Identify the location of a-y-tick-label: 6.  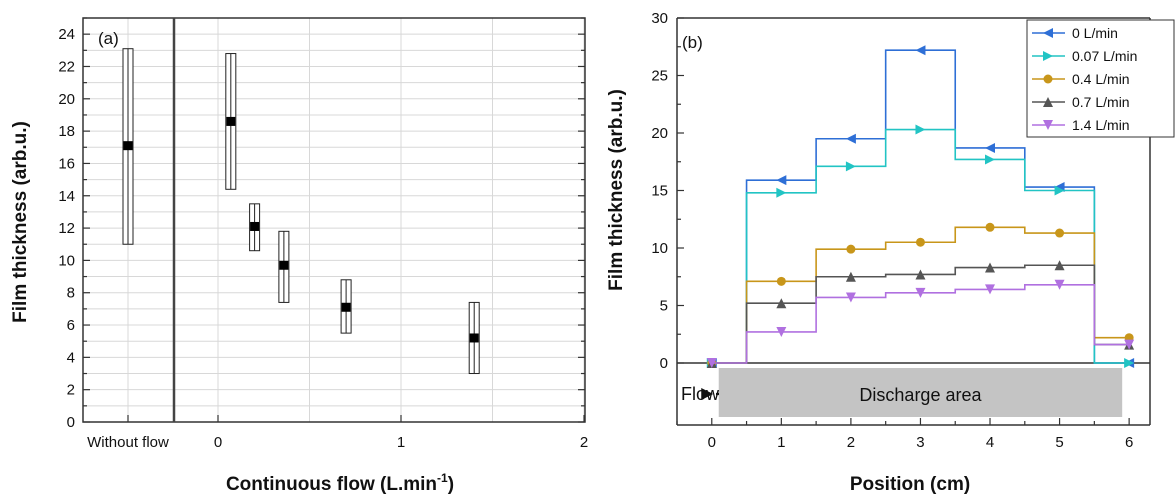
(71, 325).